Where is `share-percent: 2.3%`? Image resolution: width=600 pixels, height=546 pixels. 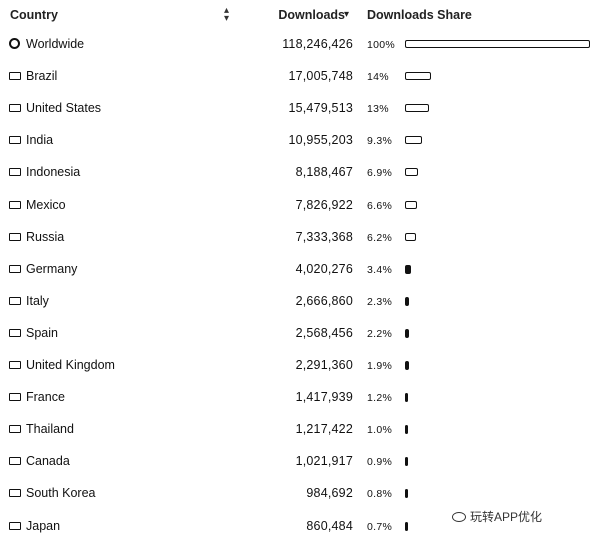
share-percent: 2.3% is located at coordinates (380, 301).